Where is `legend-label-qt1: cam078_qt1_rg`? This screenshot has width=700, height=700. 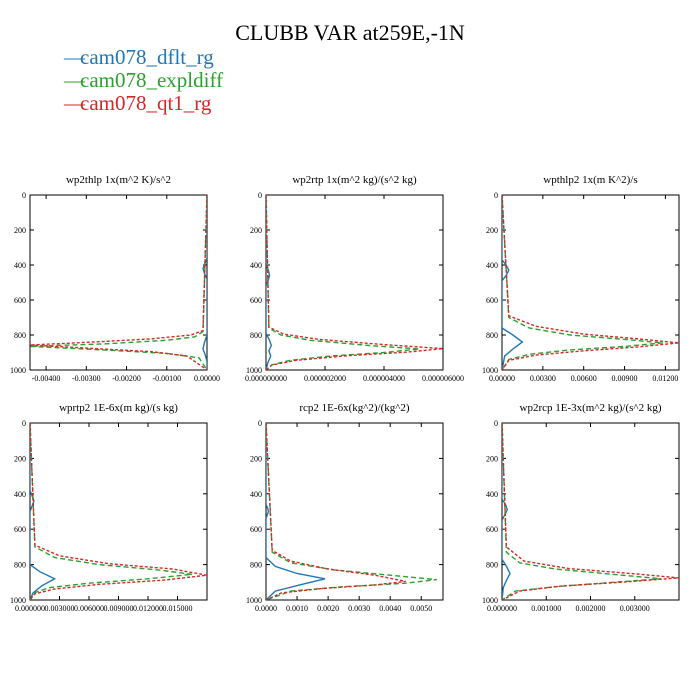 legend-label-qt1: cam078_qt1_rg is located at coordinates (146, 103).